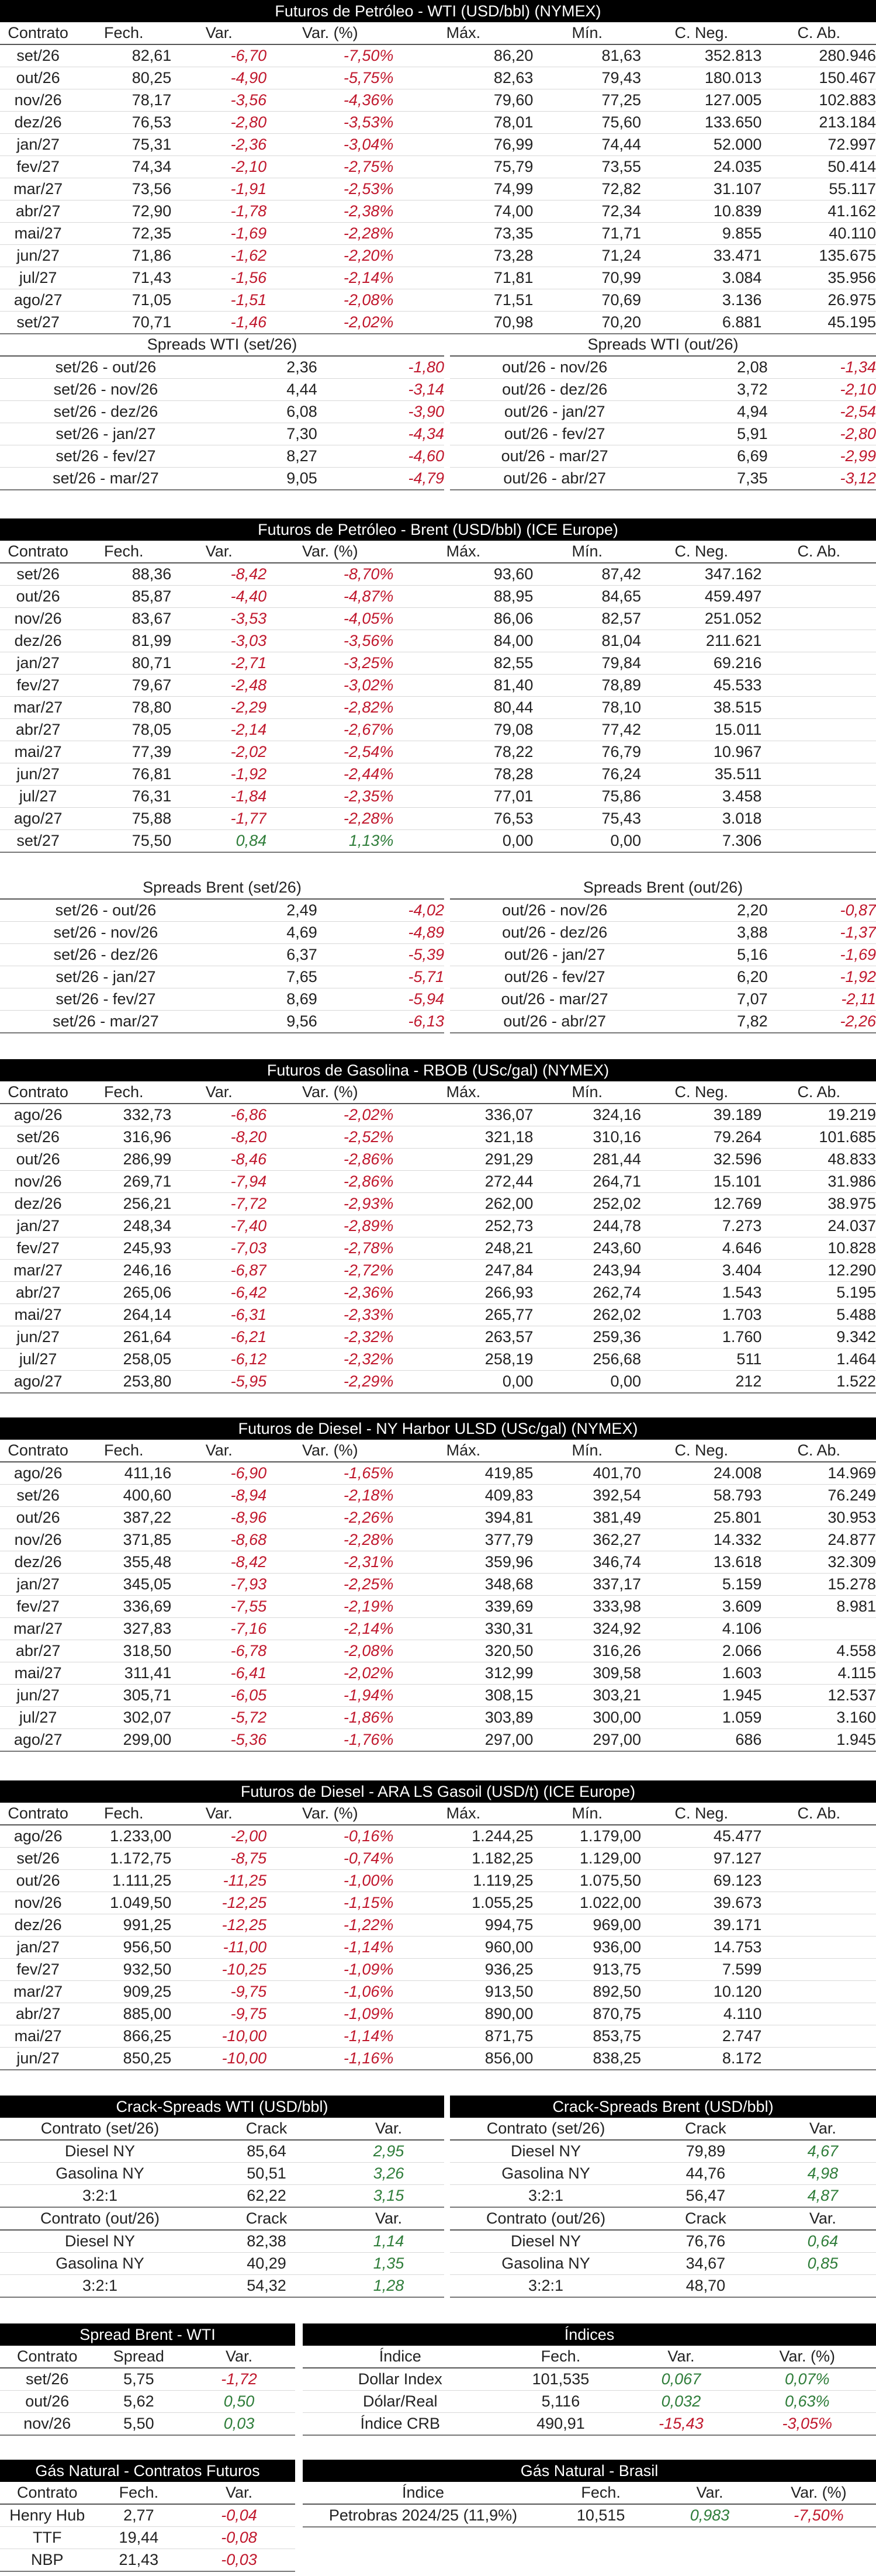  What do you see at coordinates (819, 1292) in the screenshot?
I see `table-cell: 5.195` at bounding box center [819, 1292].